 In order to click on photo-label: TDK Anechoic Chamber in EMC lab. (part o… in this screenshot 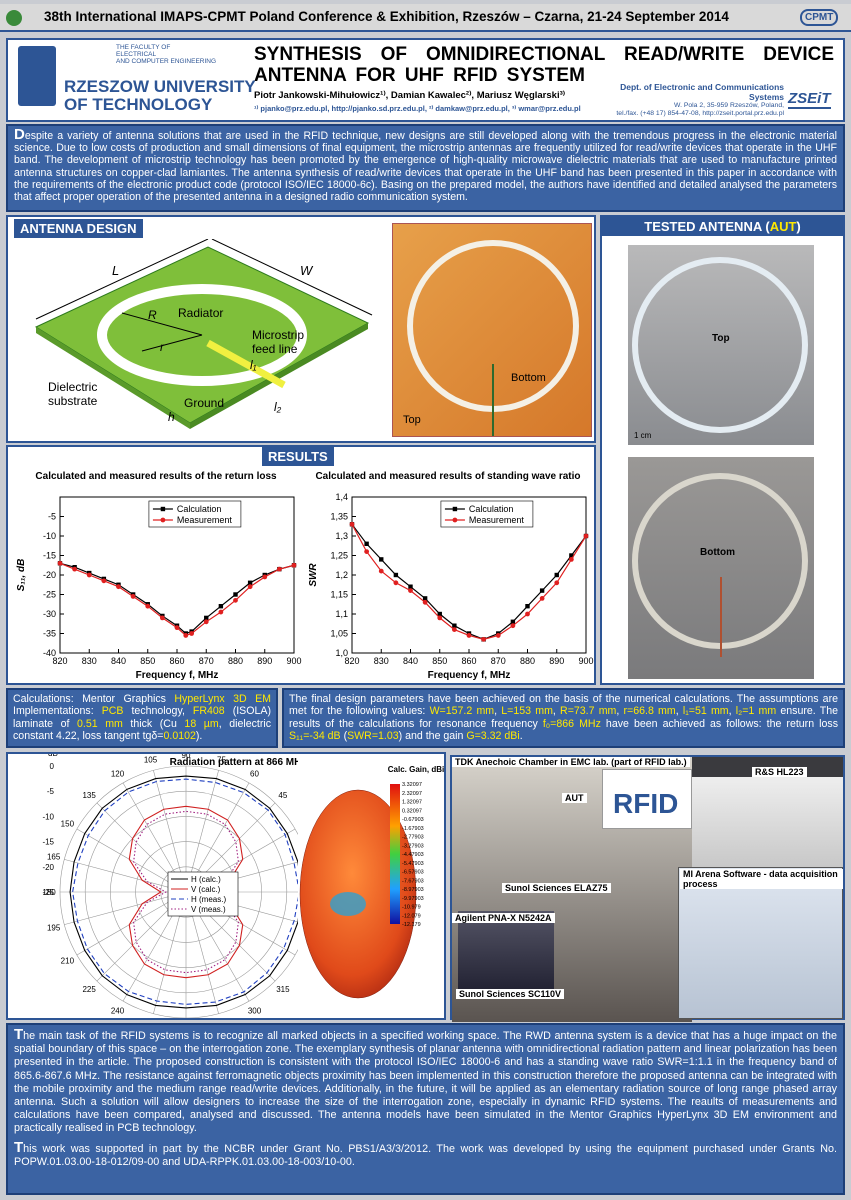, I will do `click(571, 762)`.